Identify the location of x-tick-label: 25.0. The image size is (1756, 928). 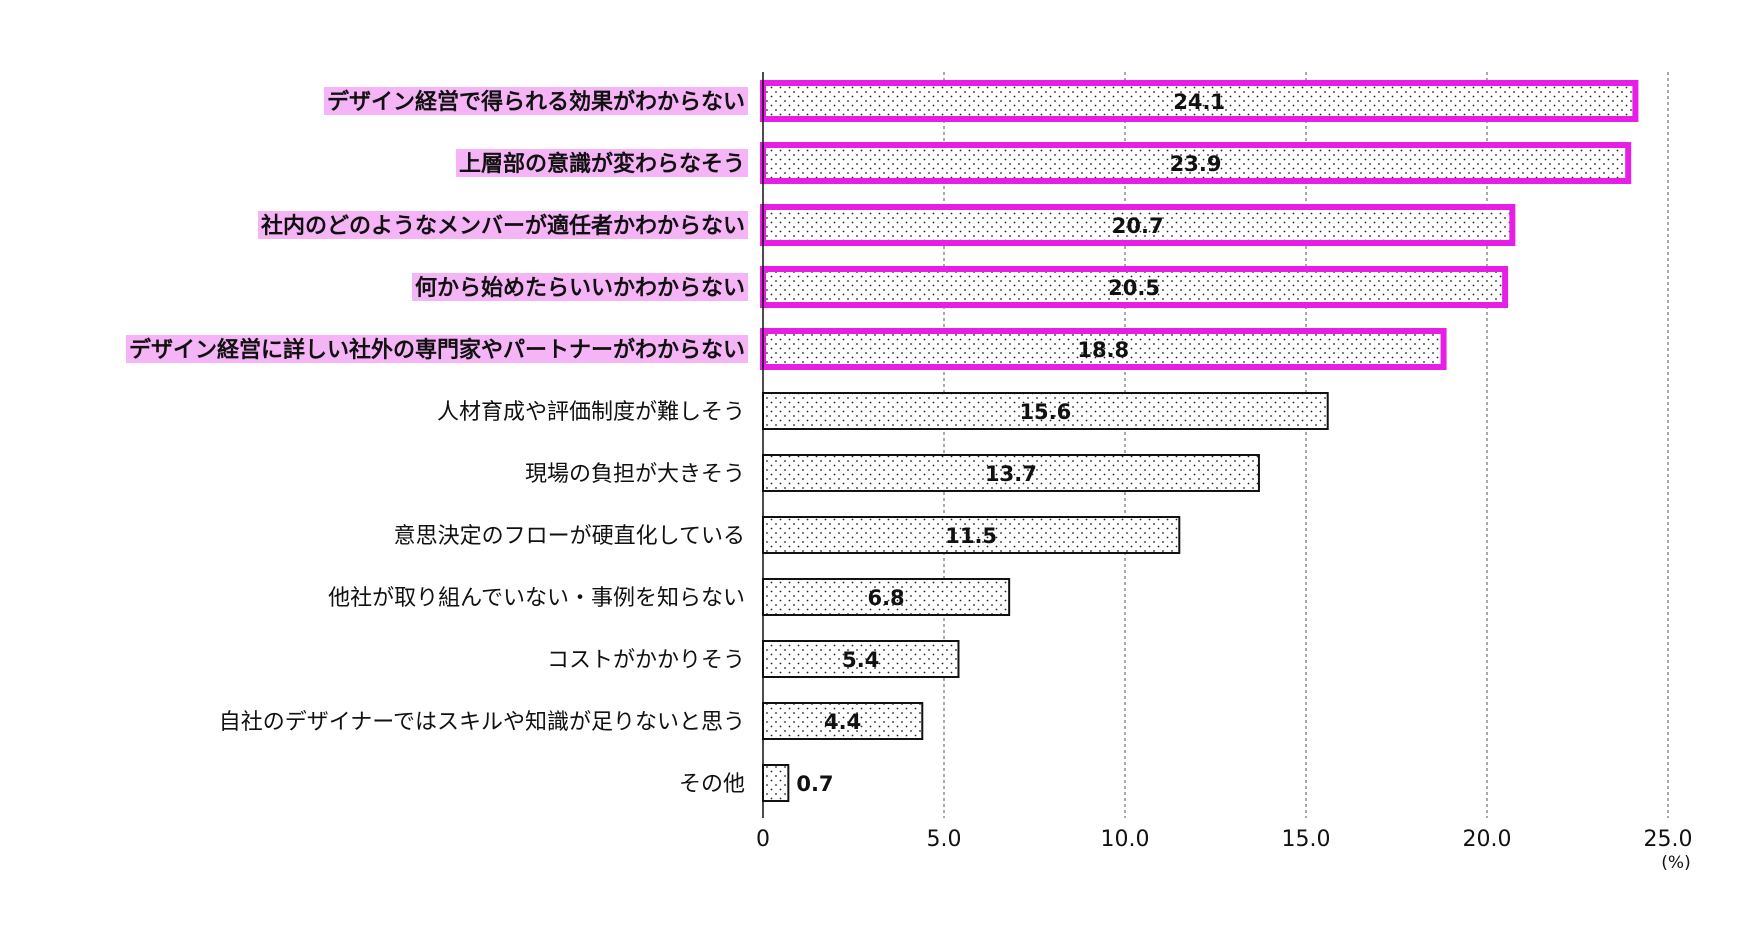
(1668, 839).